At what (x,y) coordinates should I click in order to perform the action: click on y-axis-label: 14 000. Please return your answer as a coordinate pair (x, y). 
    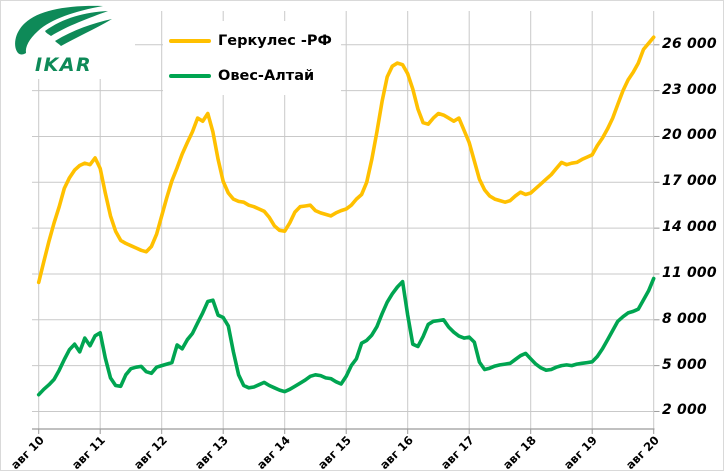
    Looking at the image, I should click on (689, 227).